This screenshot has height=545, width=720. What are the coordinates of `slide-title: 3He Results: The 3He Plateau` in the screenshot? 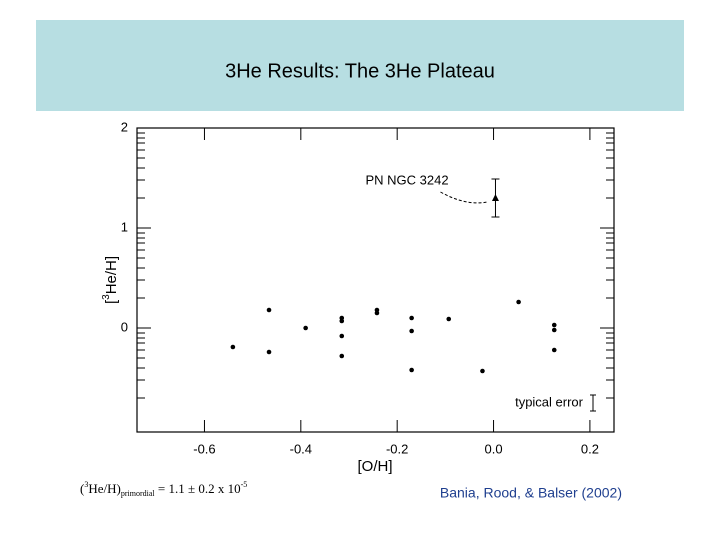 It's located at (360, 71).